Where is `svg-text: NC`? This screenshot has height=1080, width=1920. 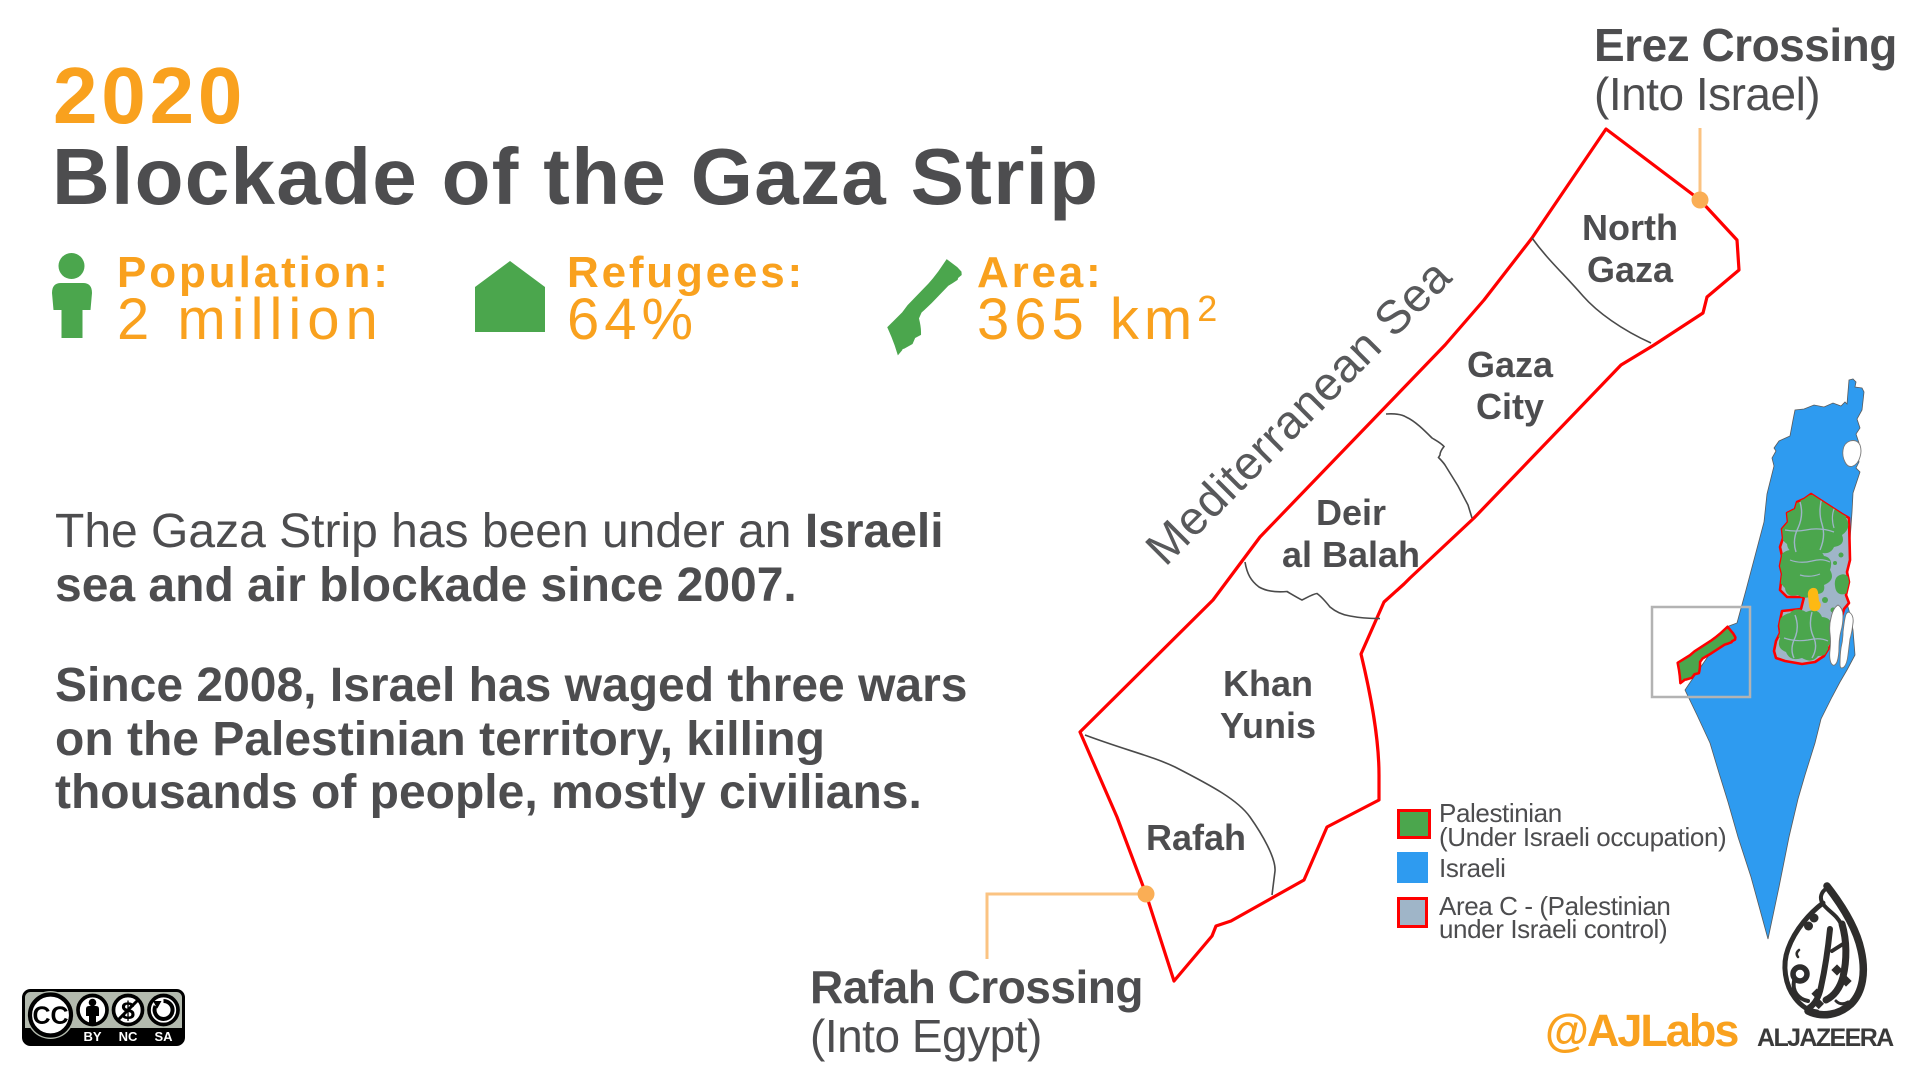
svg-text: NC is located at coordinates (128, 1036).